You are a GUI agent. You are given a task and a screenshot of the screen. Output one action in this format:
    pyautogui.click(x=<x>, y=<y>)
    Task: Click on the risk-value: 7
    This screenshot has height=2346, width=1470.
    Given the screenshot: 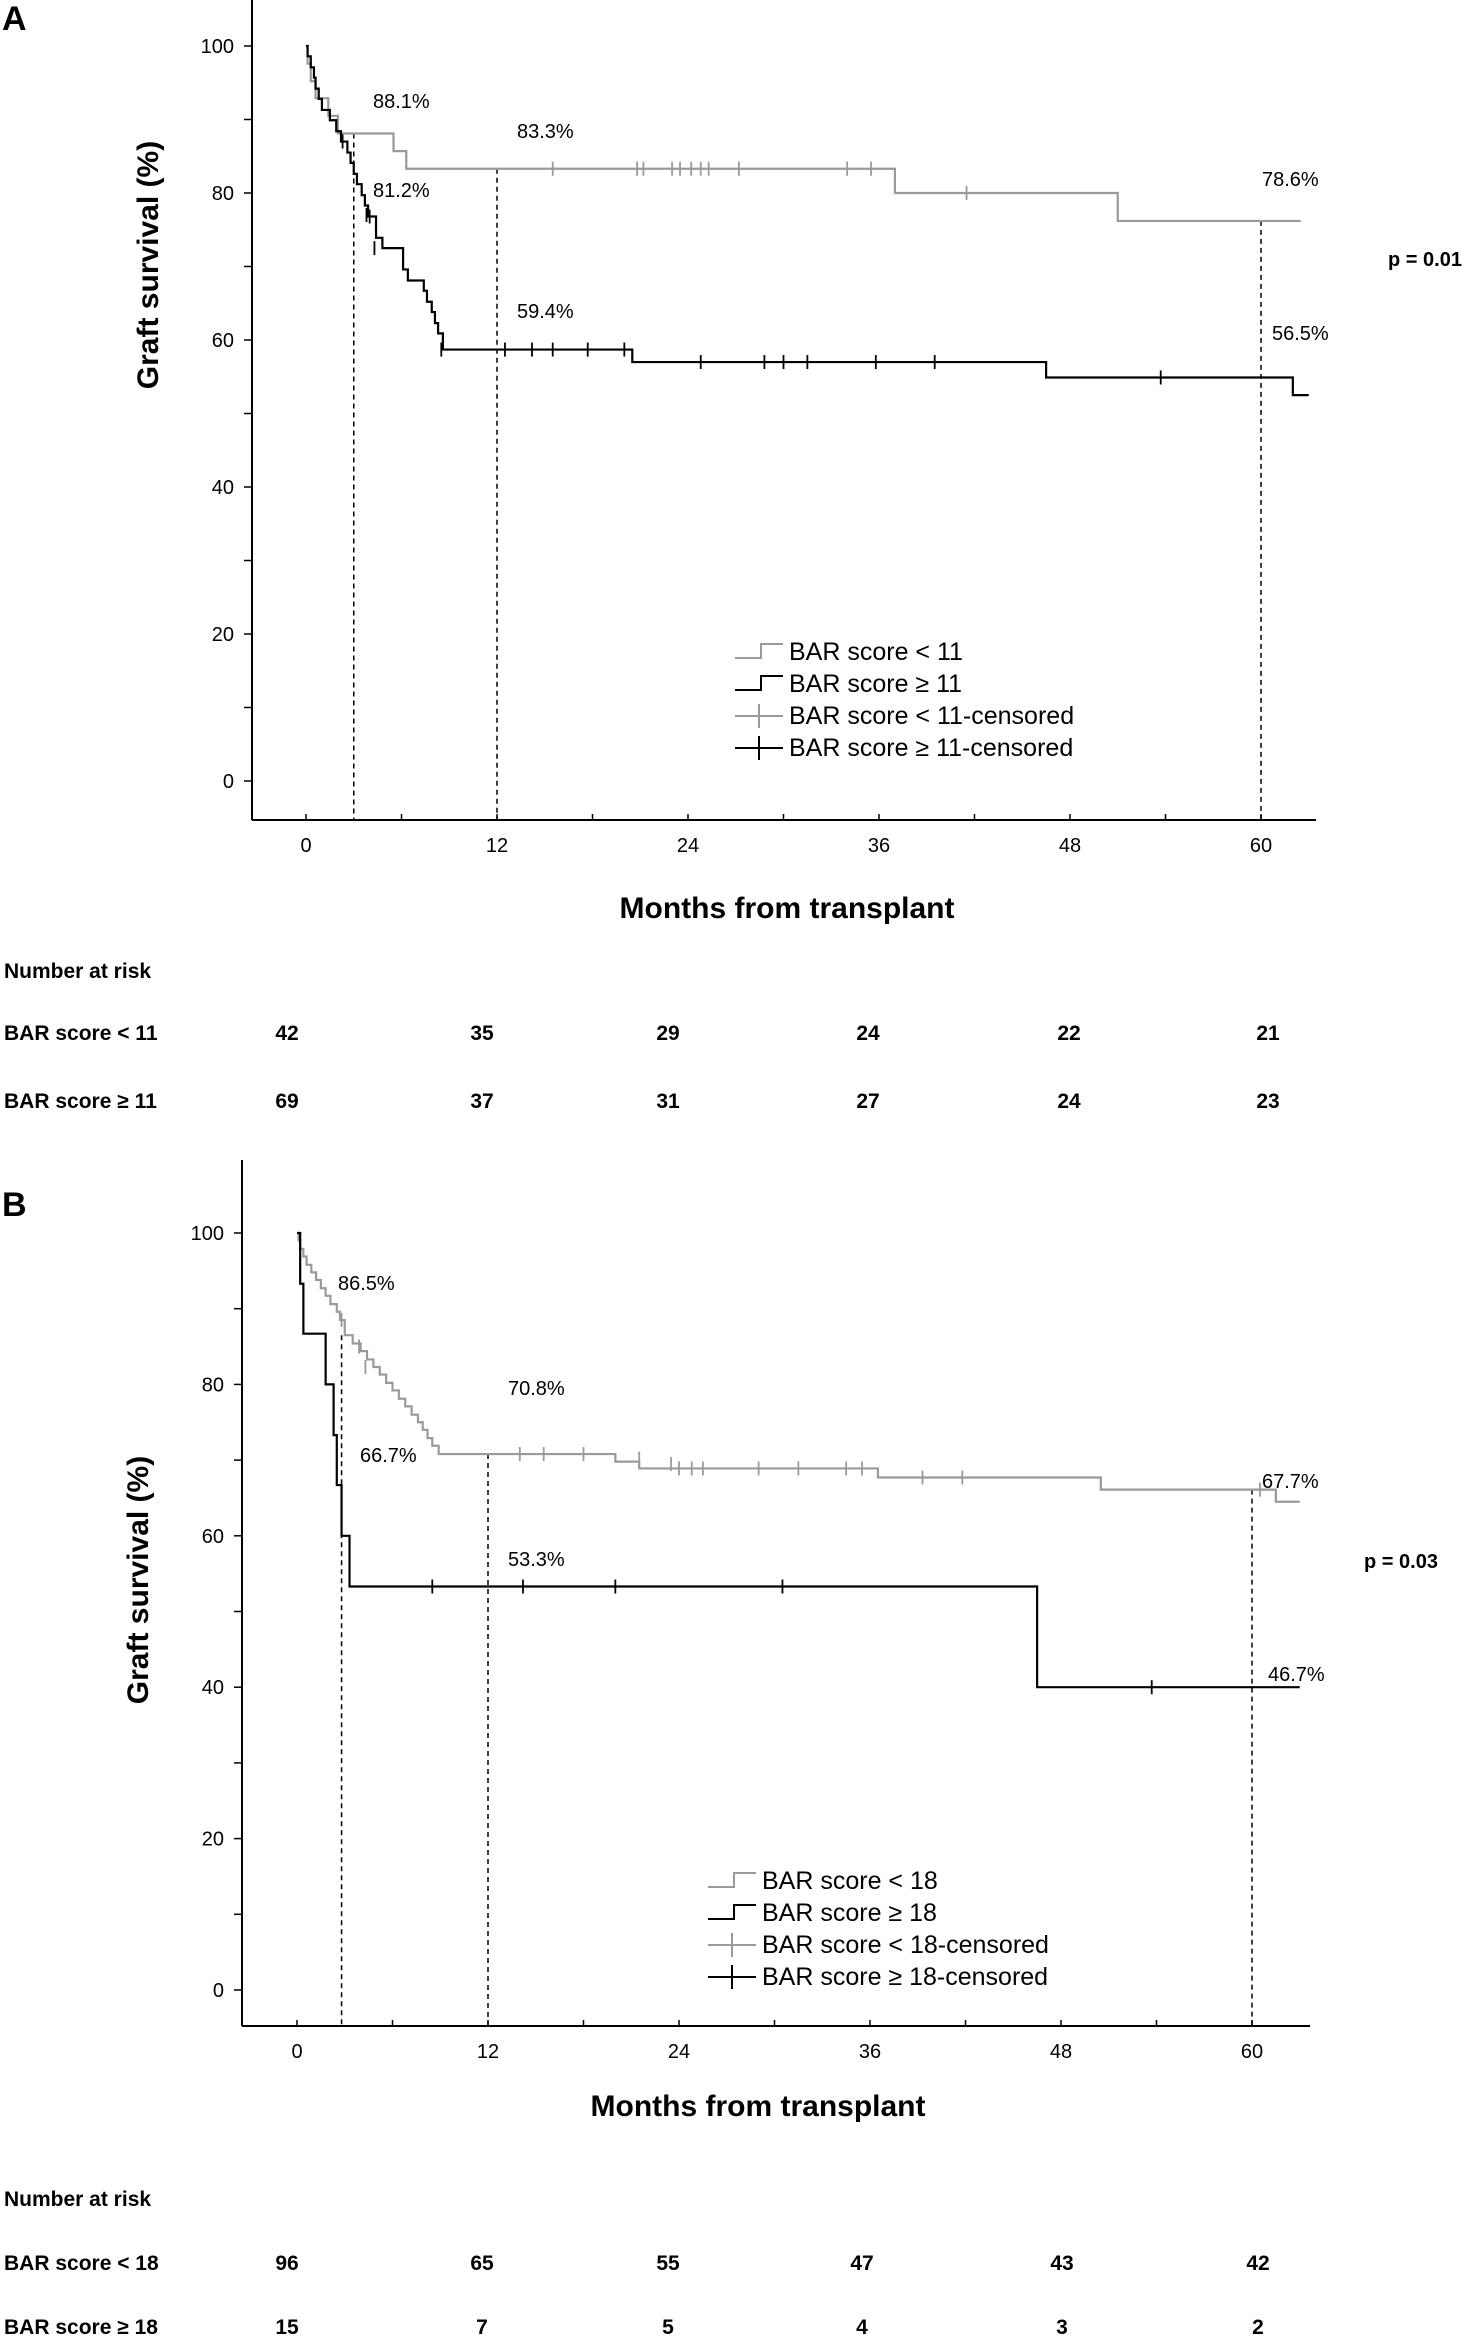 What is the action you would take?
    pyautogui.click(x=482, y=2327)
    